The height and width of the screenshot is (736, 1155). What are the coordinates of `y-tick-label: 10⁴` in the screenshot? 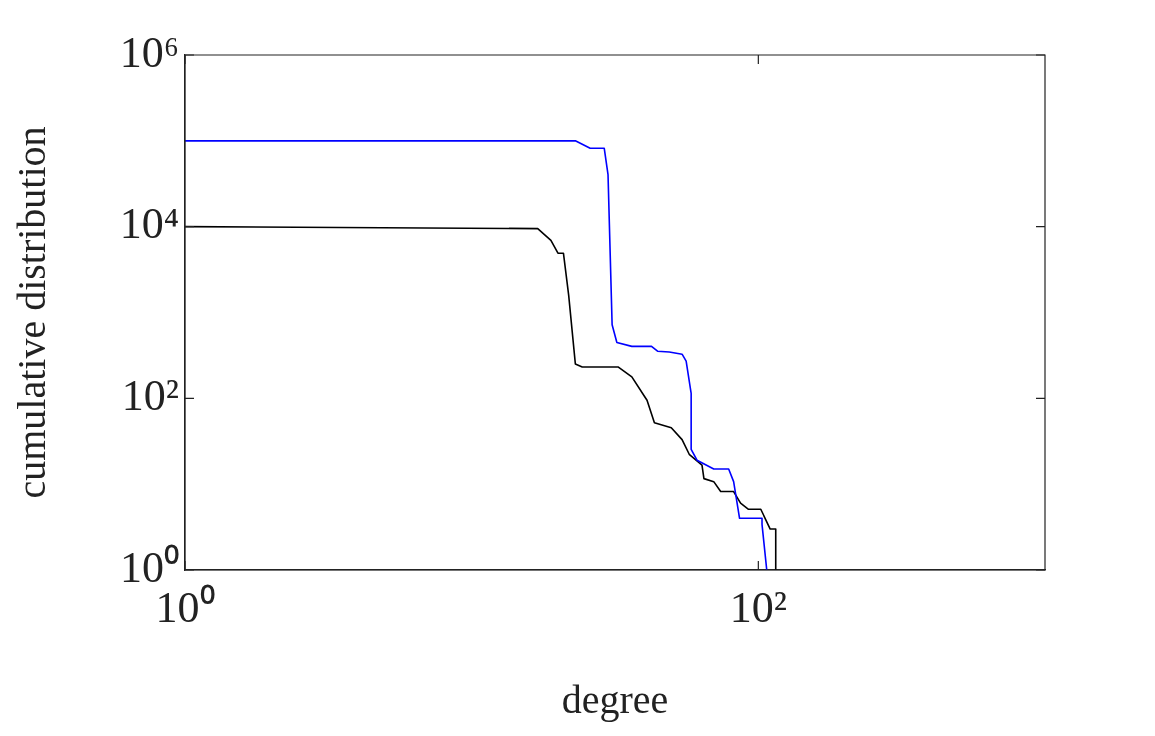 It's located at (149, 224).